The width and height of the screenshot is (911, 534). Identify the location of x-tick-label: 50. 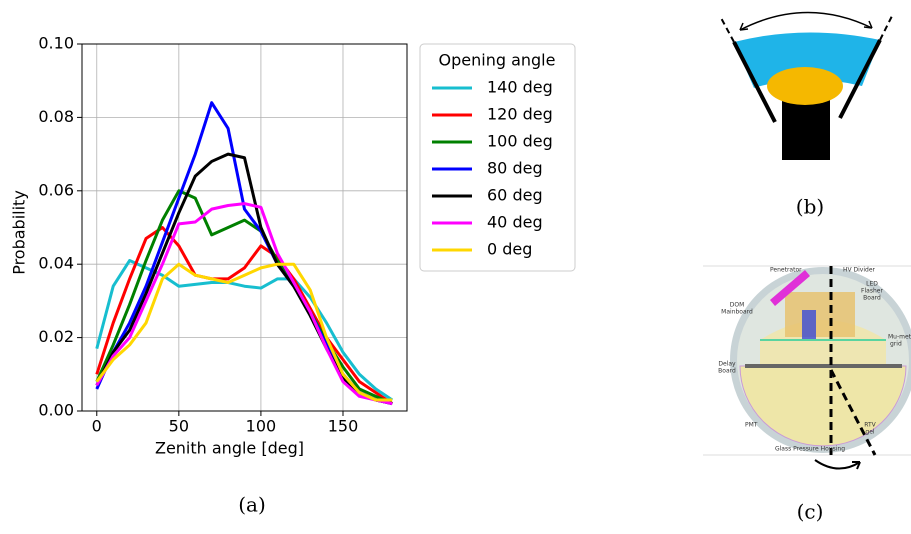
(179, 426).